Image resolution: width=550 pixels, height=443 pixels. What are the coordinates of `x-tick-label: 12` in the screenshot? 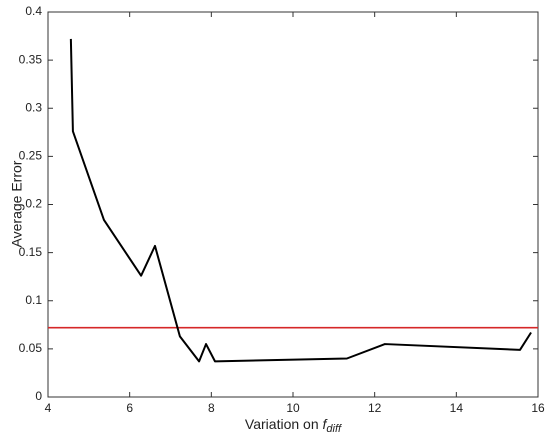 It's located at (375, 408).